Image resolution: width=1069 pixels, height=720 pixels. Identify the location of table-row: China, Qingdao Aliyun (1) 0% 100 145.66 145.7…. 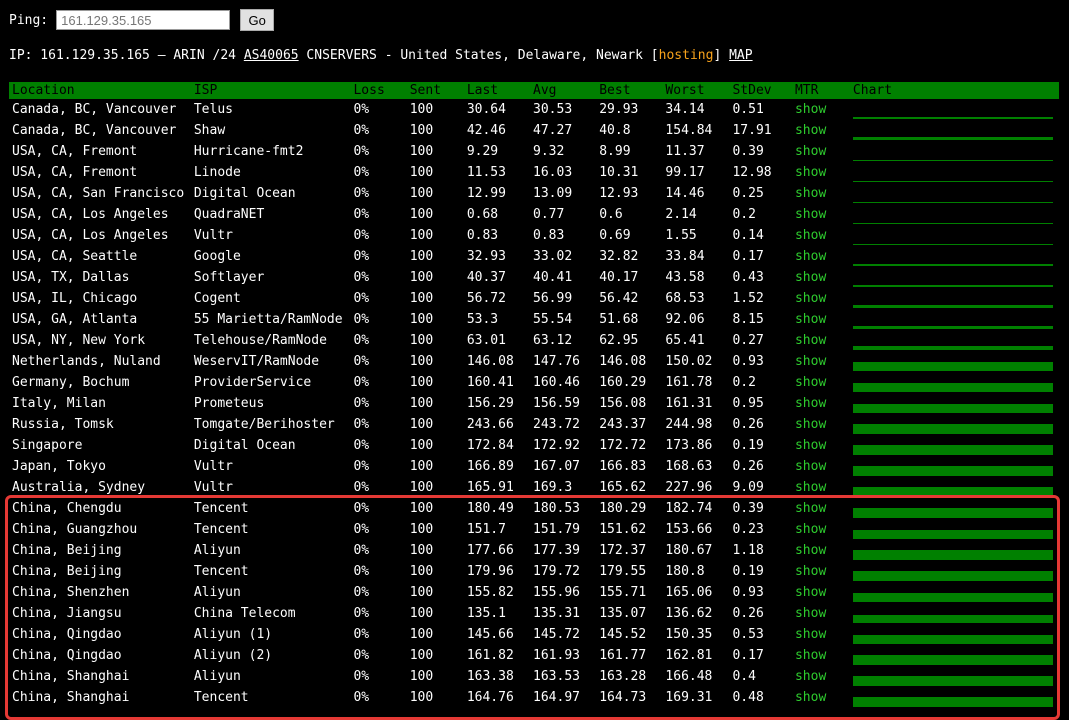
(534, 634).